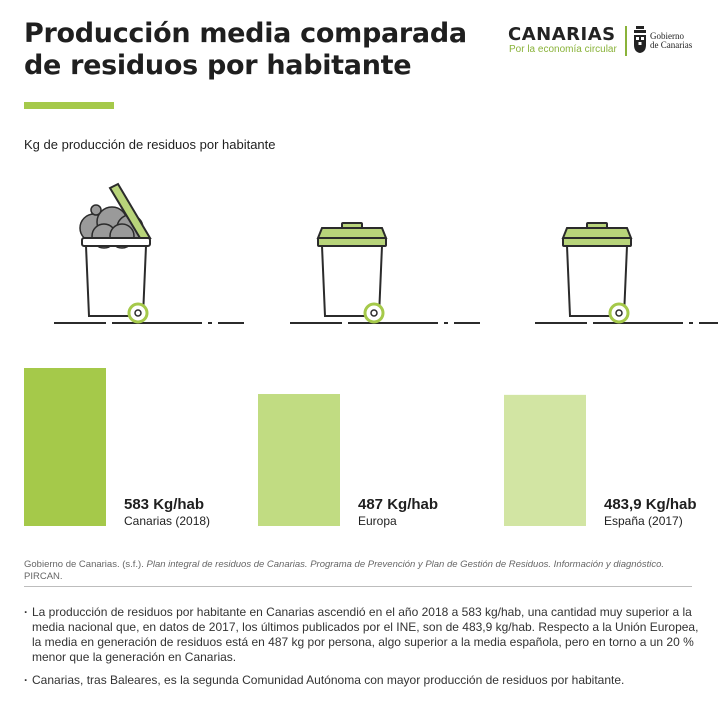 The width and height of the screenshot is (718, 718). What do you see at coordinates (130, 210) in the screenshot?
I see `bin-lid-open` at bounding box center [130, 210].